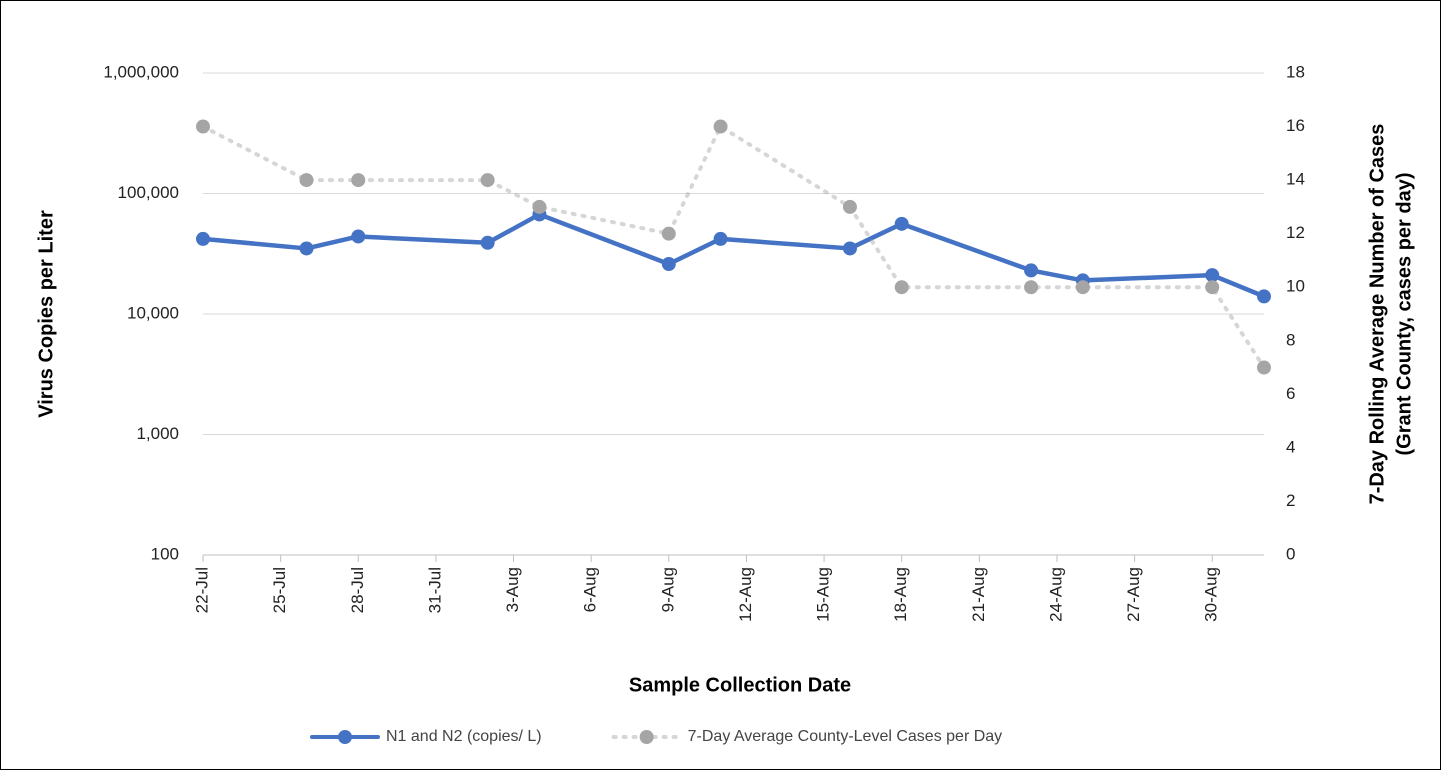 This screenshot has width=1442, height=776. What do you see at coordinates (1290, 393) in the screenshot?
I see `y2-tick-label: 6` at bounding box center [1290, 393].